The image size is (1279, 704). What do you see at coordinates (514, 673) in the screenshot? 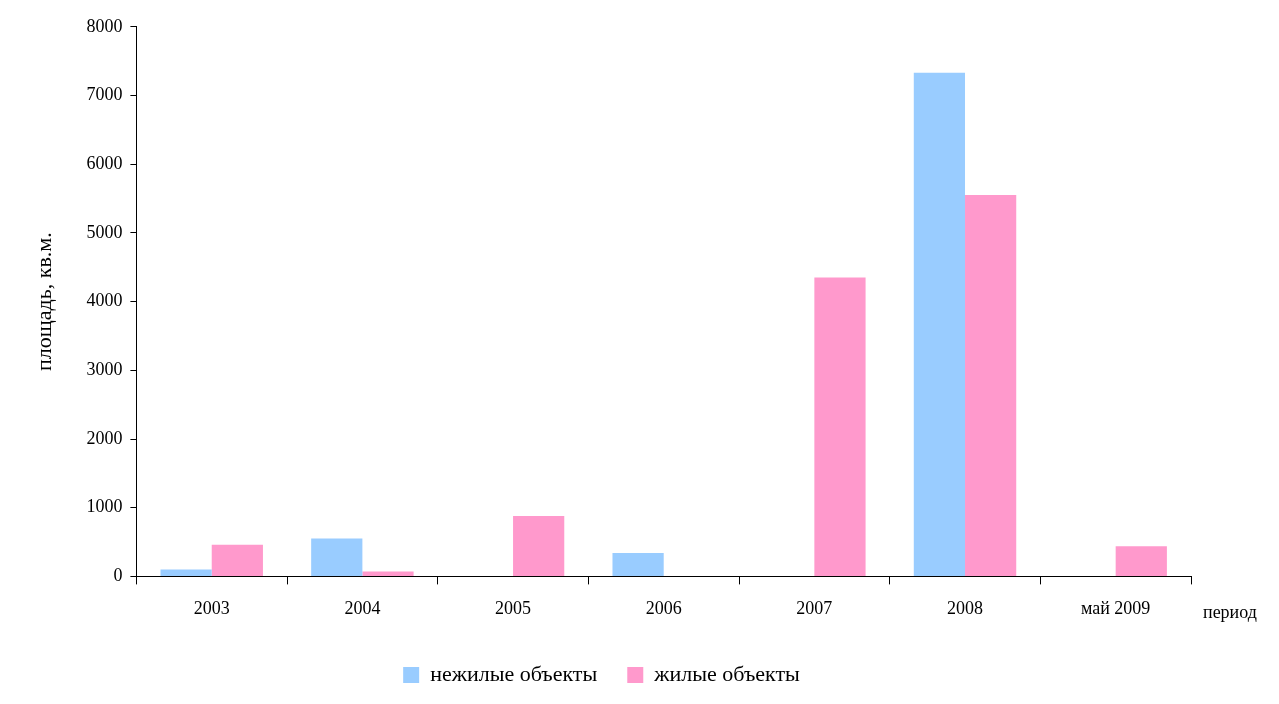
I see `legend-label: нежилые объекты` at bounding box center [514, 673].